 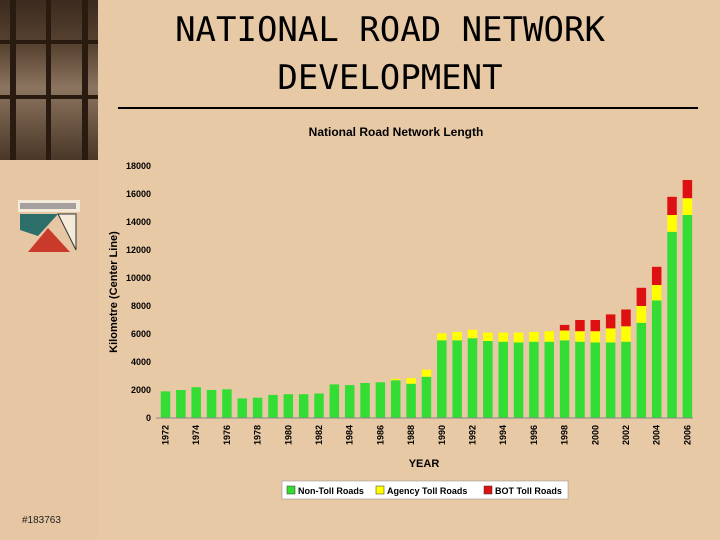 What do you see at coordinates (626, 435) in the screenshot?
I see `x-tick-label: 2002` at bounding box center [626, 435].